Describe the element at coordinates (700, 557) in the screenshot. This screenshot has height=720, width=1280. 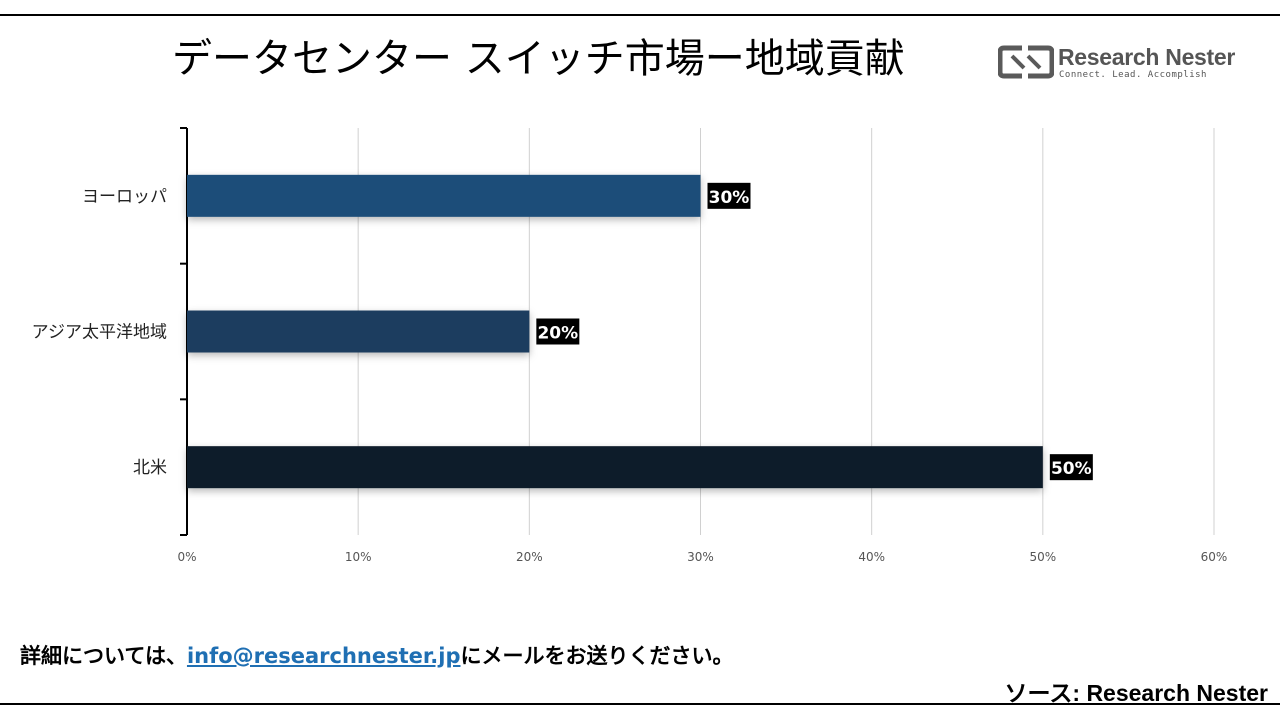
I see `x-tick-label: 30%` at that location.